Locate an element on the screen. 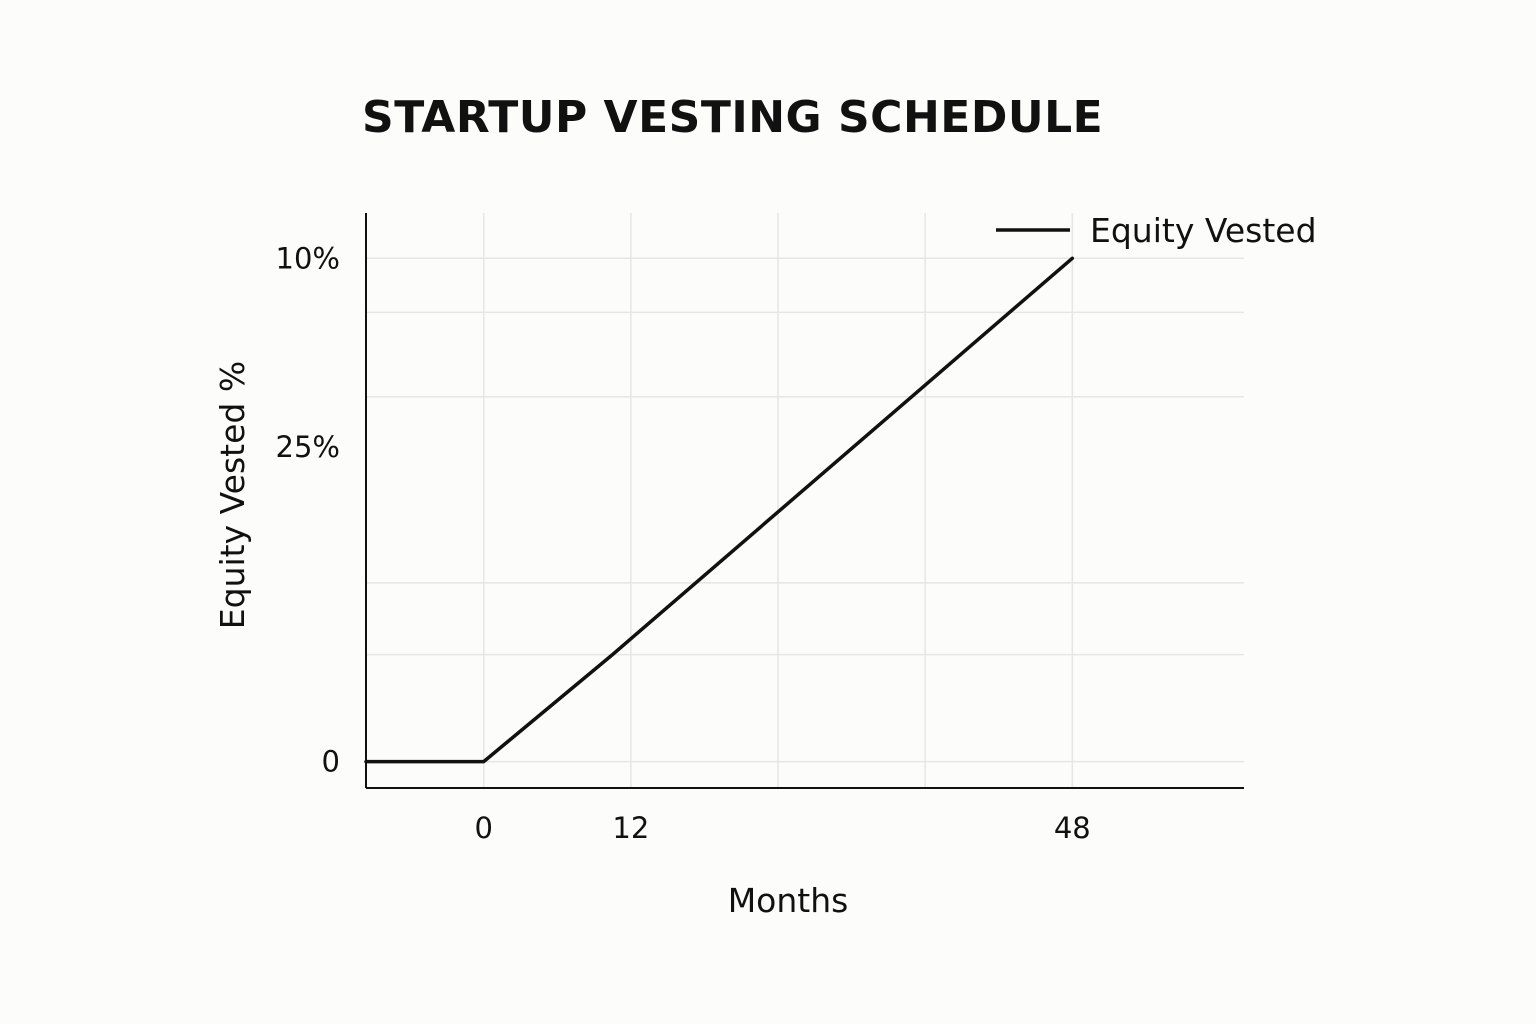 Image resolution: width=1536 pixels, height=1024 pixels. x-tick-label: 48 is located at coordinates (1072, 828).